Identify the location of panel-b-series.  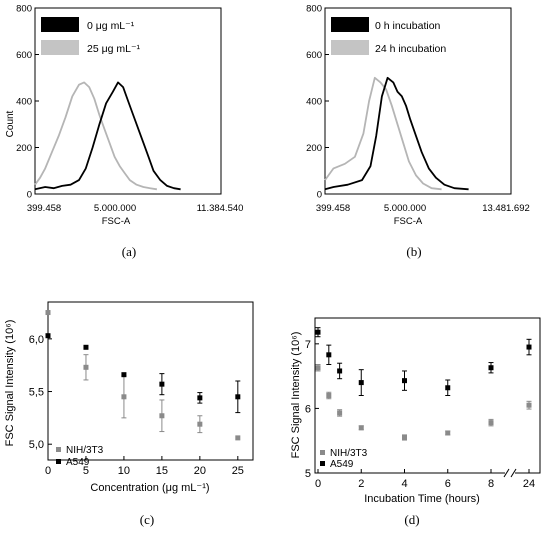
(396, 133).